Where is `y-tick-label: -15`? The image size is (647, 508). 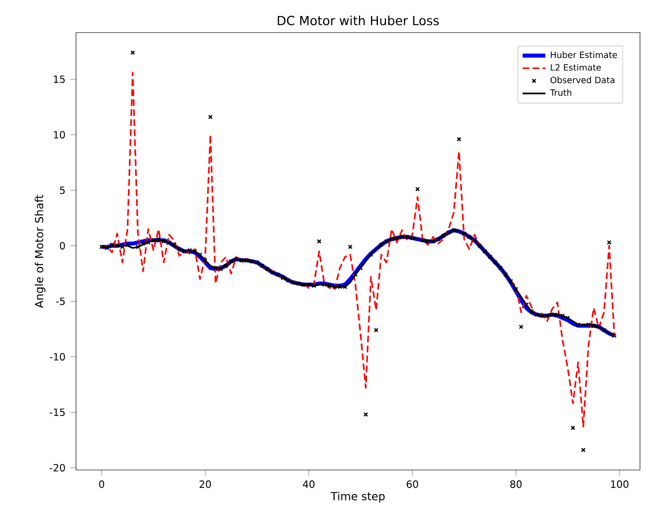
y-tick-label: -15 is located at coordinates (57, 412).